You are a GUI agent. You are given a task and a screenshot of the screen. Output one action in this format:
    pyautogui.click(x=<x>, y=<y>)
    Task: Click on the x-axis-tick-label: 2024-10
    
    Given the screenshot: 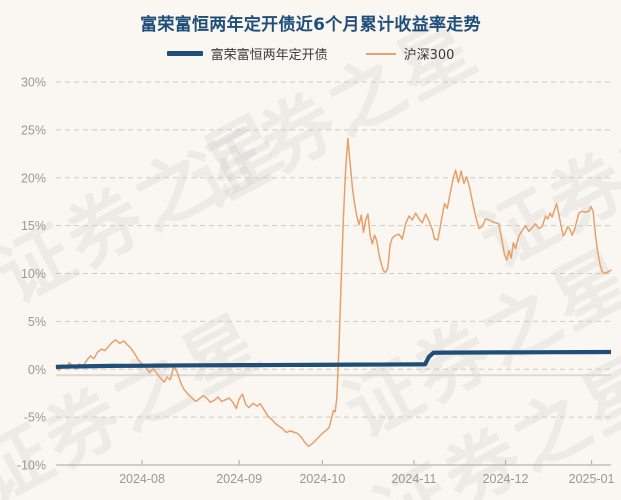 What is the action you would take?
    pyautogui.click(x=322, y=479)
    